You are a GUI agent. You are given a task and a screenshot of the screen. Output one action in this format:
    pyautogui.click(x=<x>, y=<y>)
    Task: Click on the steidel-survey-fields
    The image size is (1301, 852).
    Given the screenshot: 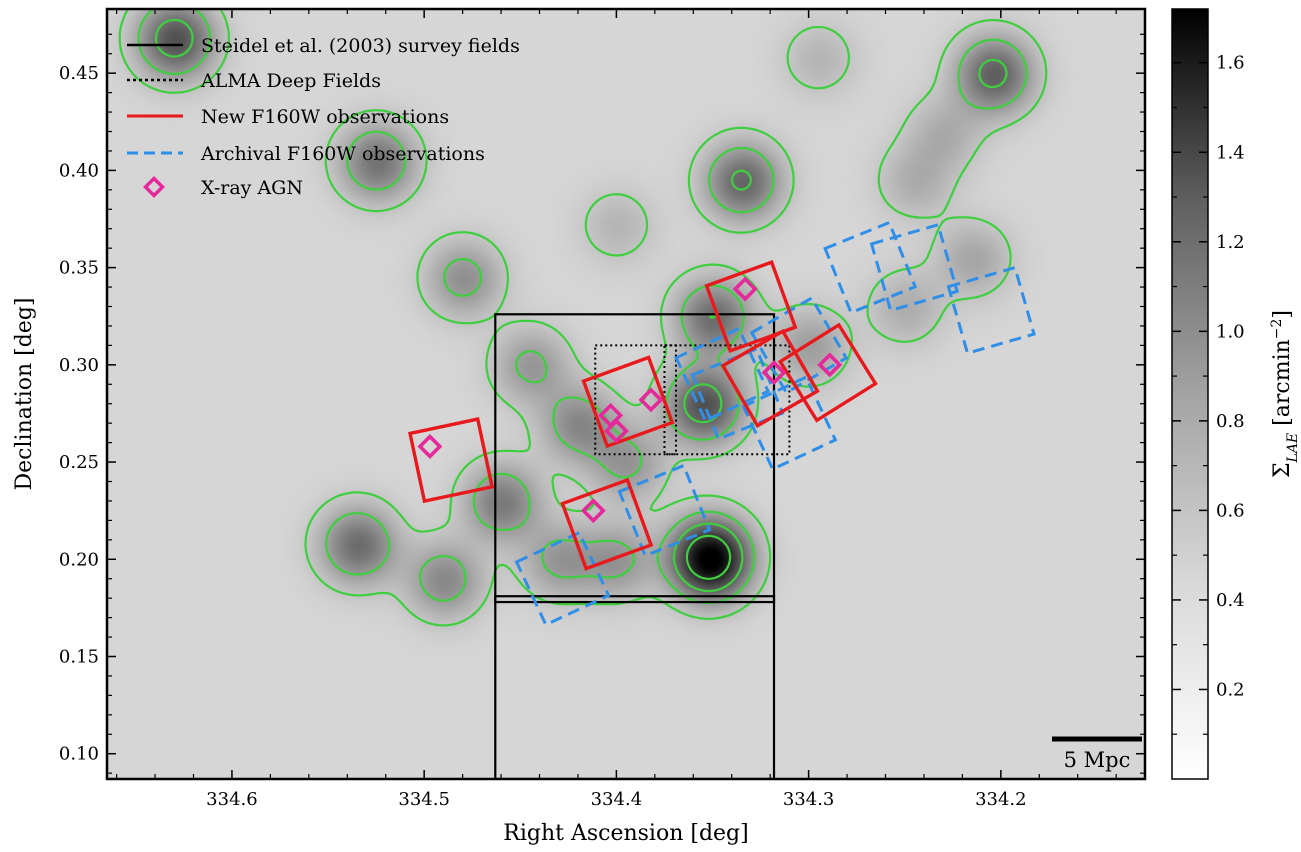 What is the action you would take?
    pyautogui.click(x=635, y=546)
    